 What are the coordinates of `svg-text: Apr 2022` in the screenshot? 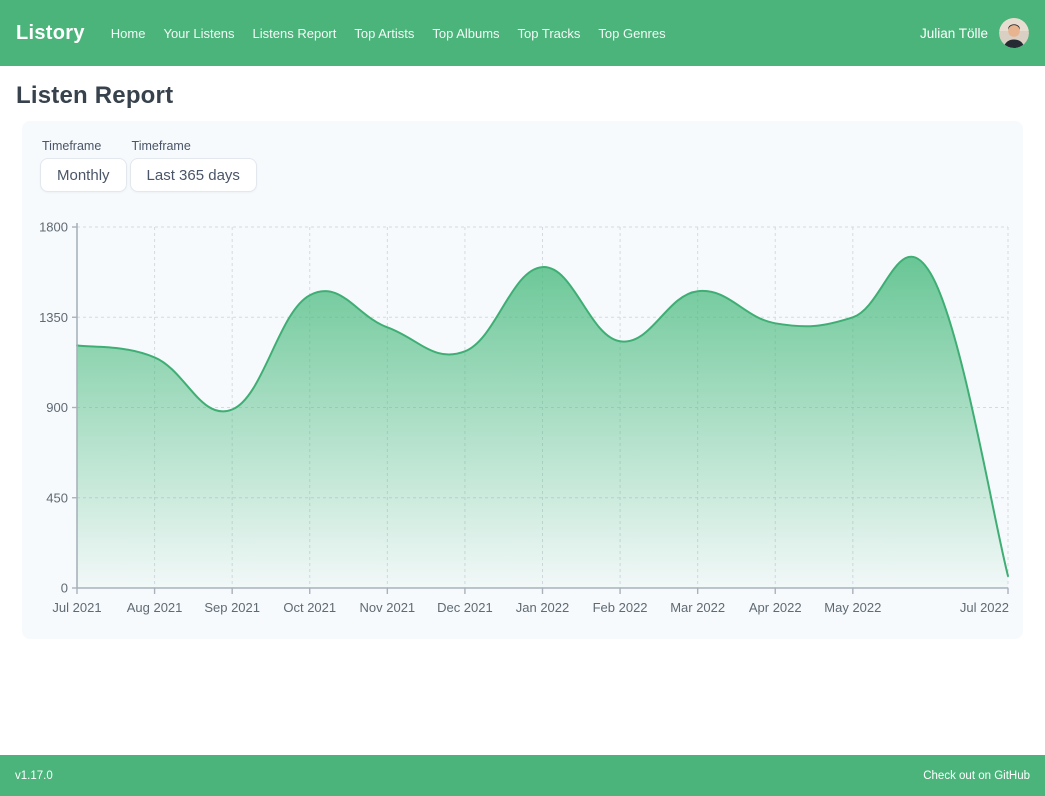 It's located at (775, 607).